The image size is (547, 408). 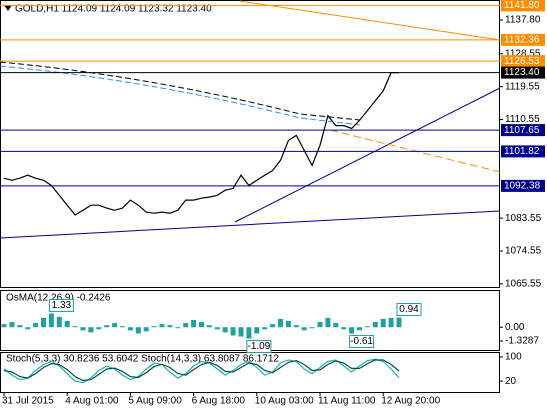 What do you see at coordinates (523, 53) in the screenshot?
I see `y-tick-label: 1128.55` at bounding box center [523, 53].